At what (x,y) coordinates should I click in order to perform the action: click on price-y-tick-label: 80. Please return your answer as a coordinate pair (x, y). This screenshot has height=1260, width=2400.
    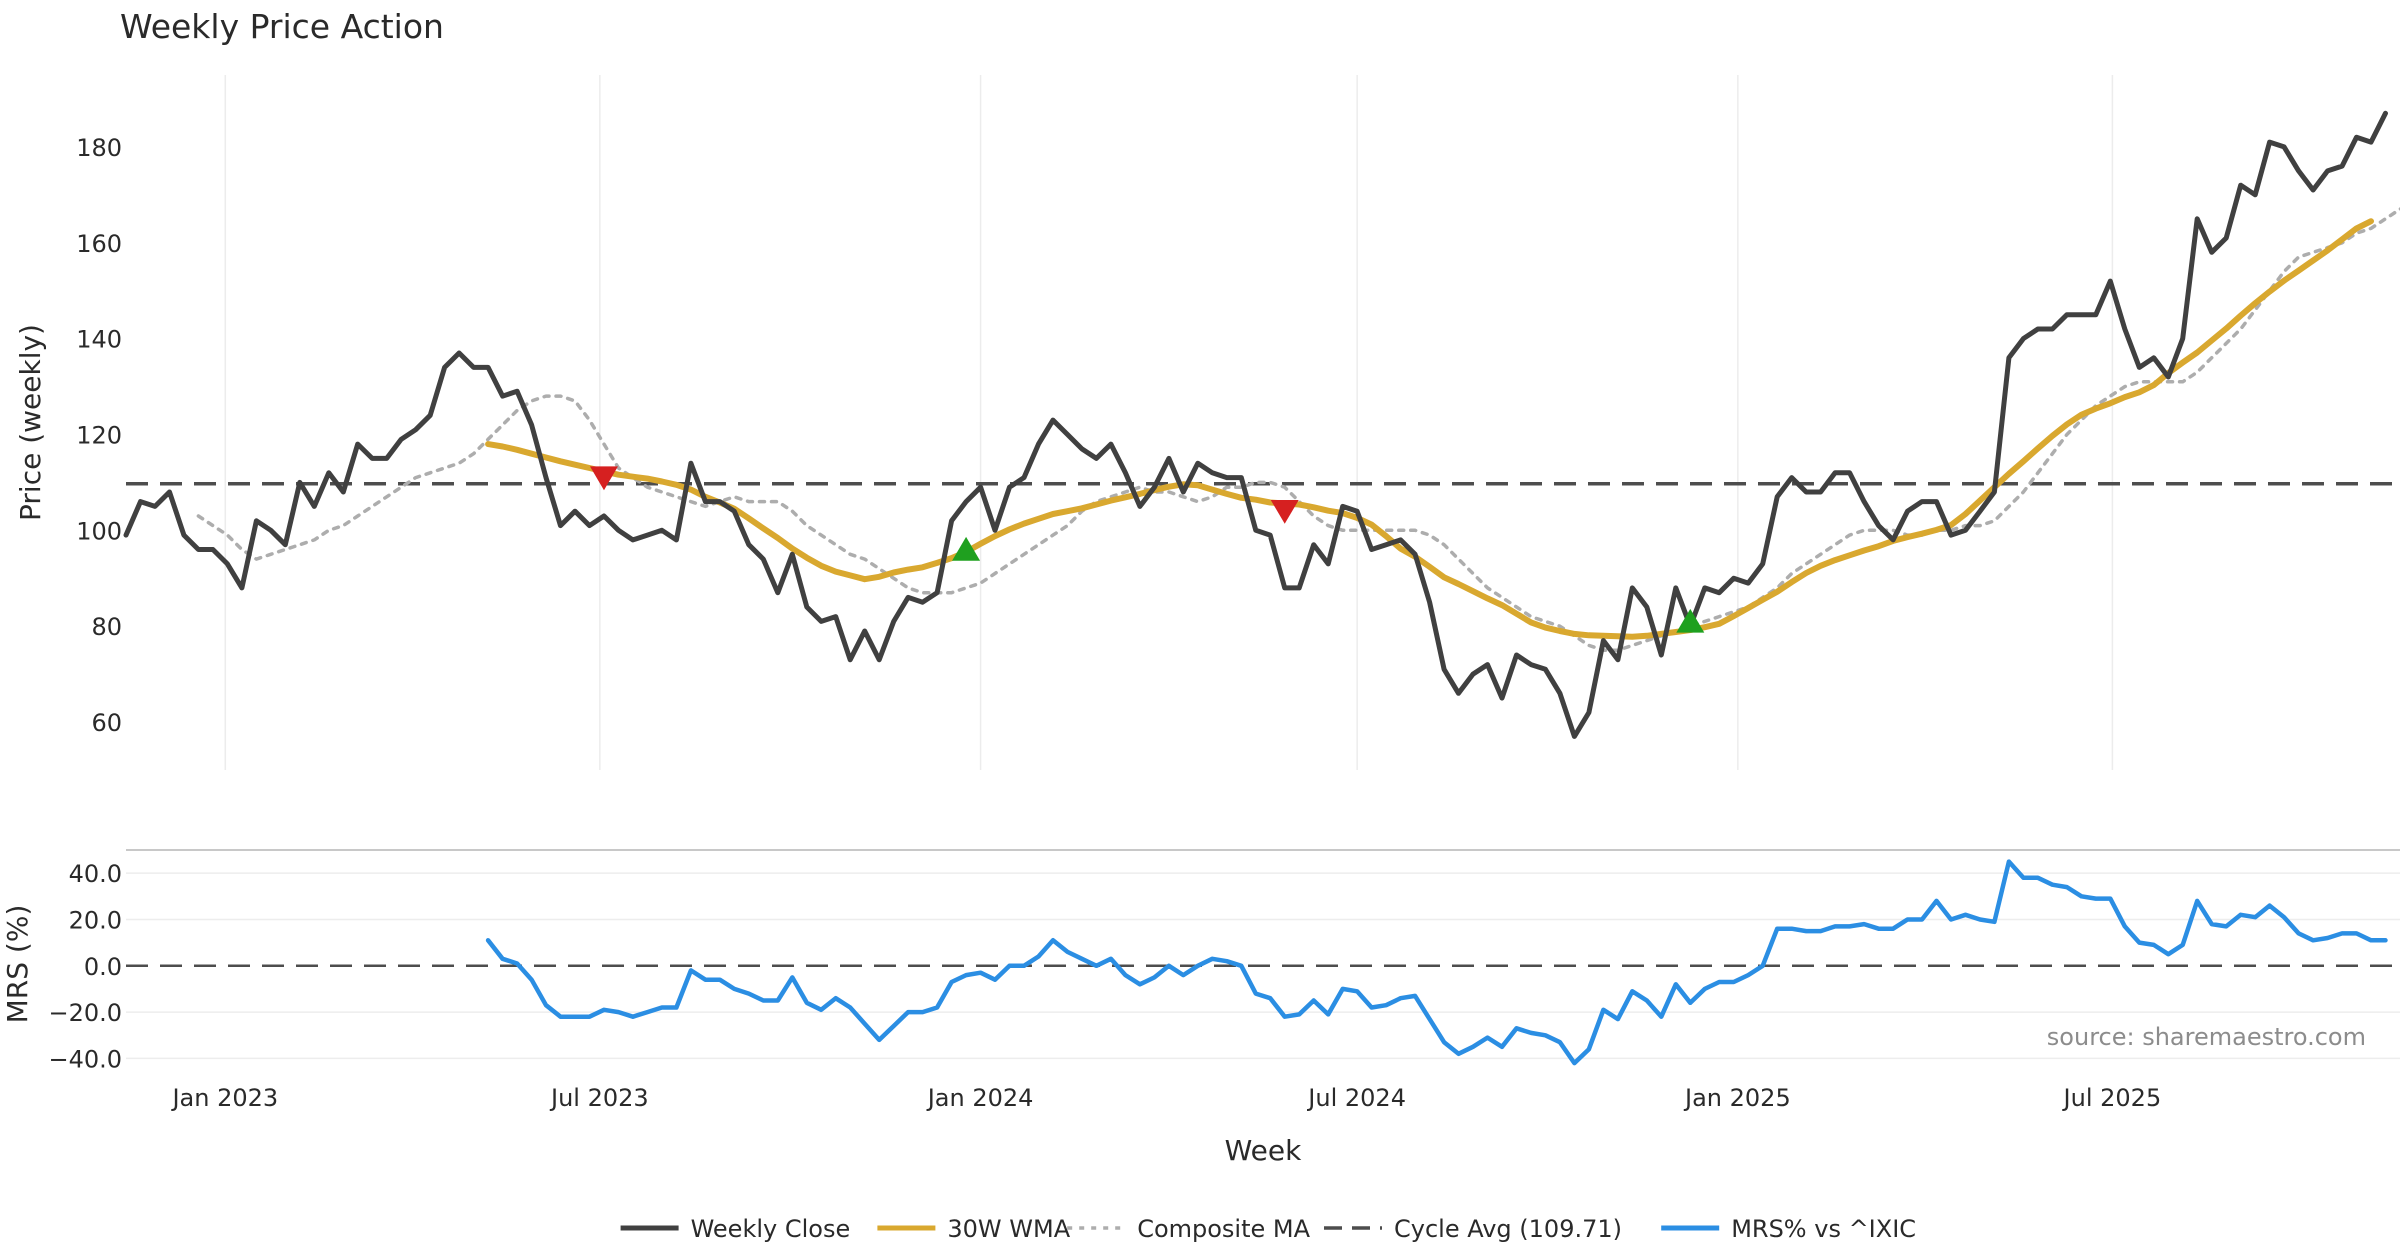
    Looking at the image, I should click on (106, 627).